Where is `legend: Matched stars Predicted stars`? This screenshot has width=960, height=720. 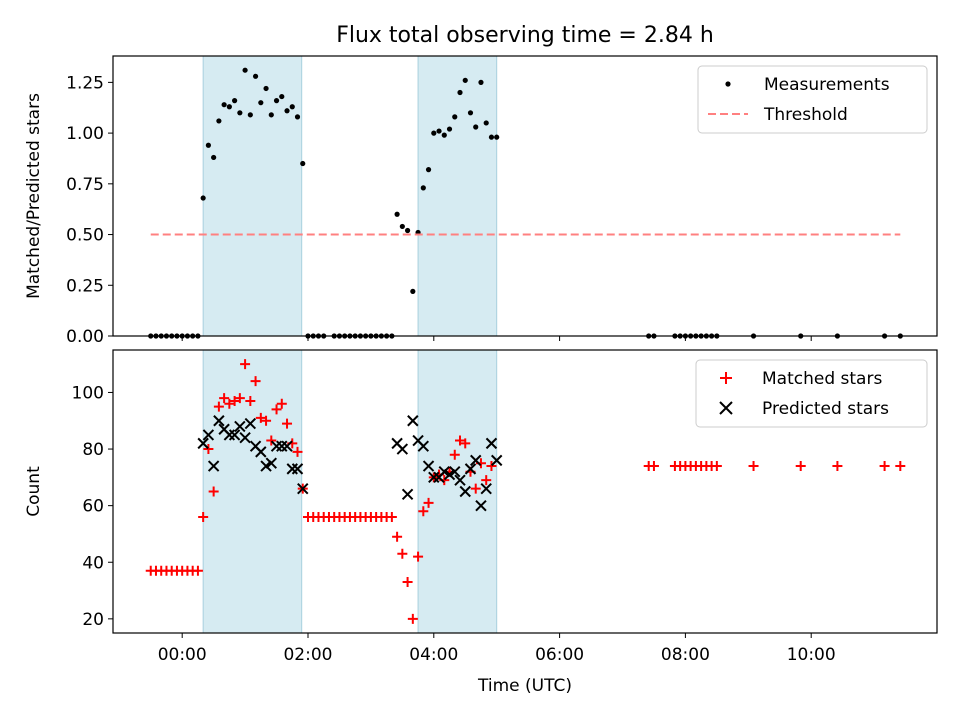 legend: Matched stars Predicted stars is located at coordinates (811, 393).